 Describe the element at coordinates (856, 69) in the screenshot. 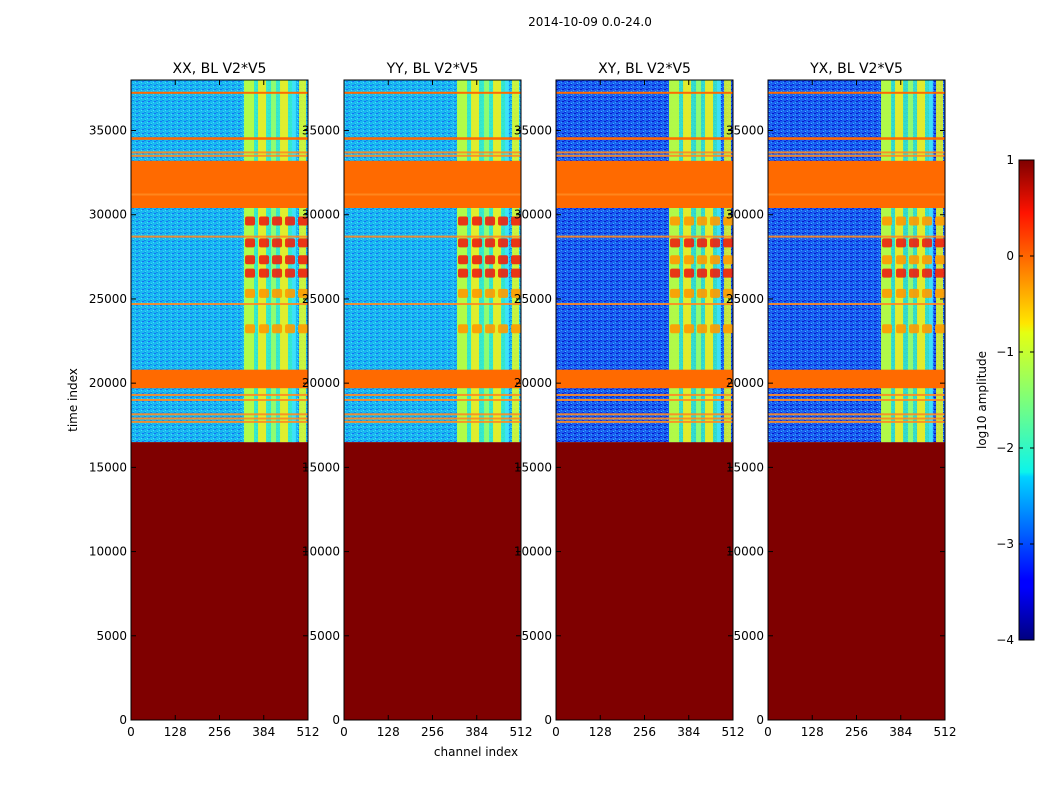

I see `panel-title: YX, BL V2*V5` at that location.